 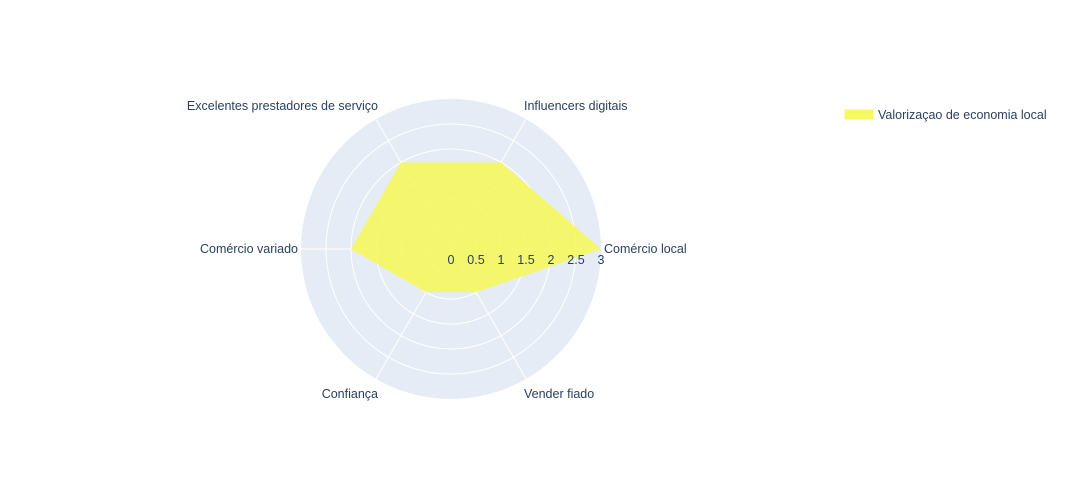 What do you see at coordinates (476, 227) in the screenshot?
I see `series-area` at bounding box center [476, 227].